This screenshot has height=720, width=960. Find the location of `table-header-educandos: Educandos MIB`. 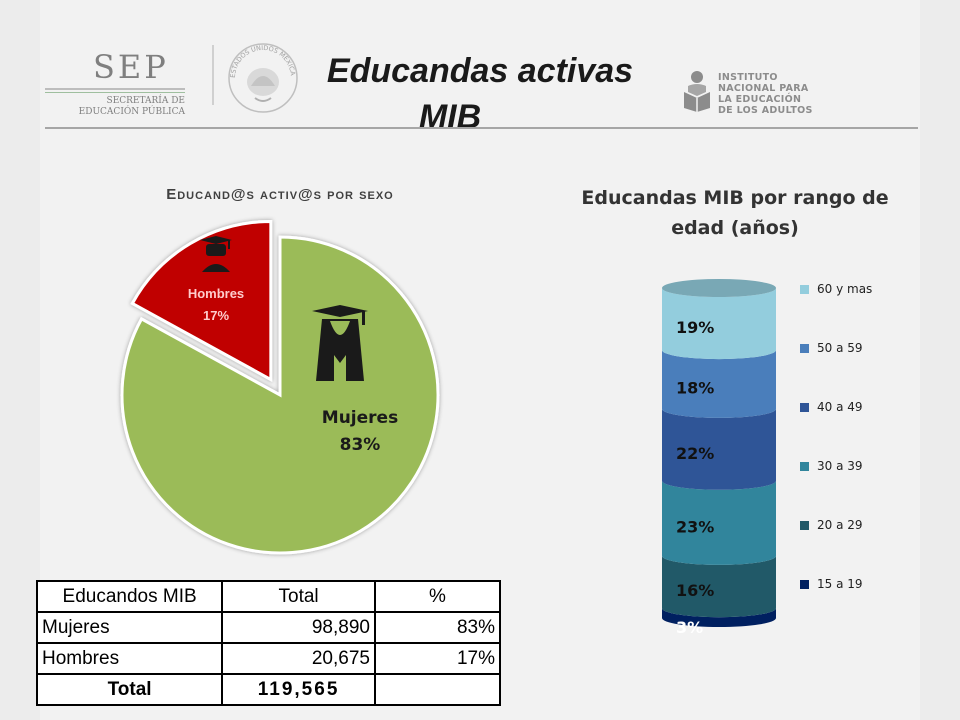

table-header-educandos: Educandos MIB is located at coordinates (129, 596).